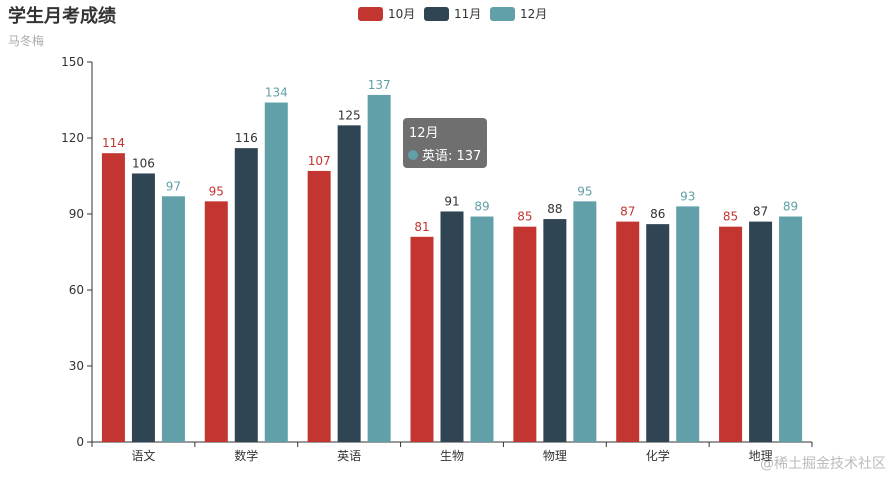 The width and height of the screenshot is (894, 479). What do you see at coordinates (143, 455) in the screenshot?
I see `x-tick-label: 语文` at bounding box center [143, 455].